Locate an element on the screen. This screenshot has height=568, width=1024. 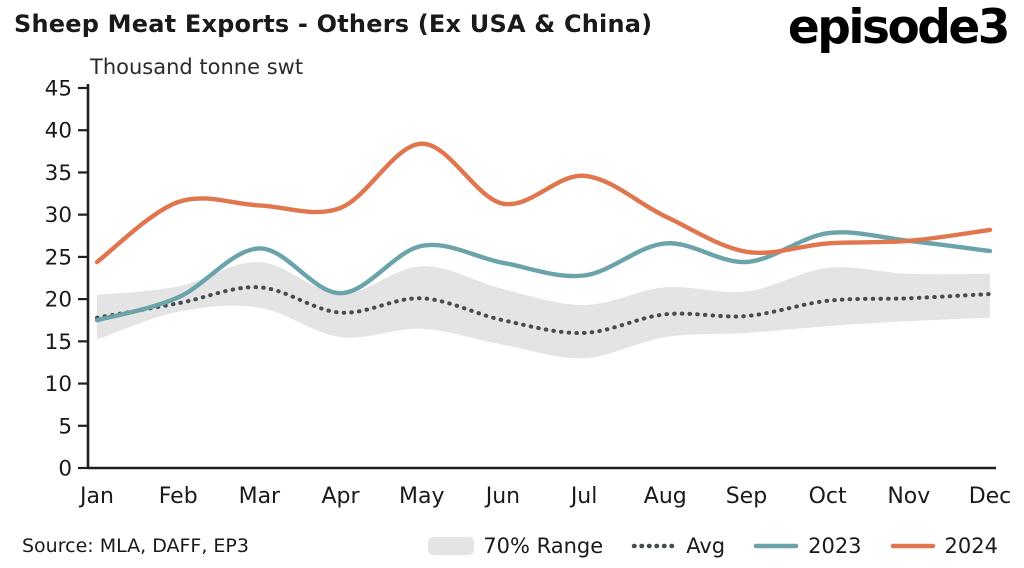
y-tick-label: 15 is located at coordinates (58, 342).